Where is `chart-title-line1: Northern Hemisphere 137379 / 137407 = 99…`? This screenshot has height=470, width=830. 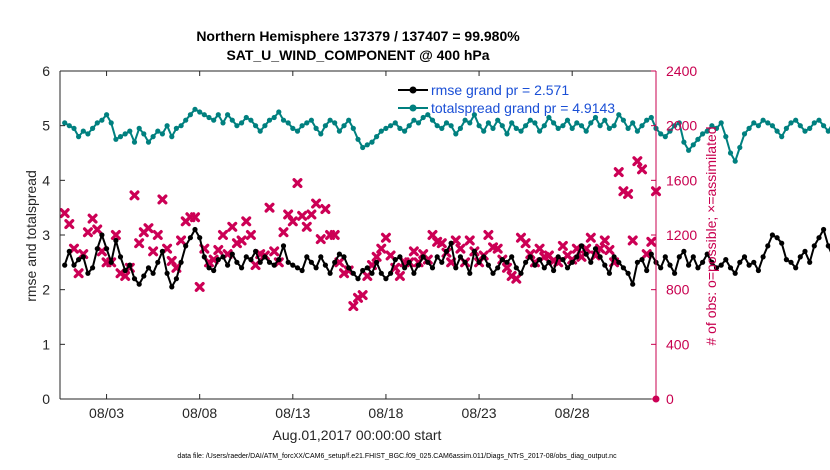
chart-title-line1: Northern Hemisphere 137379 / 137407 = 99… is located at coordinates (358, 36).